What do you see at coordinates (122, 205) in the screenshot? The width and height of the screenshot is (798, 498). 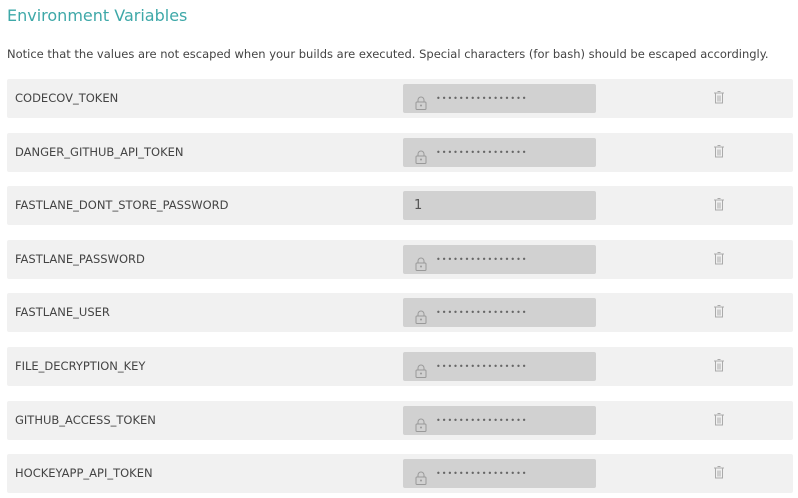 I see `env-var-name: FASTLANE_DONT_STORE_PASSWORD` at bounding box center [122, 205].